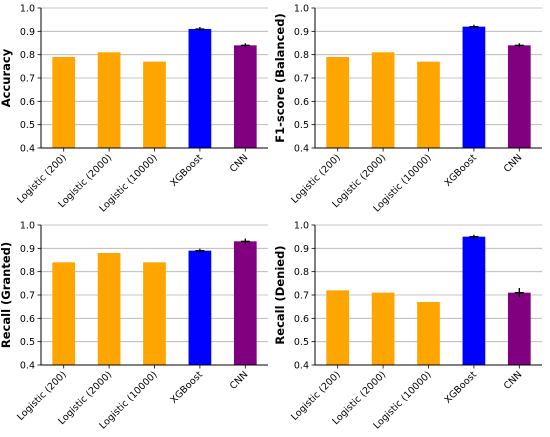 This screenshot has width=550, height=437. I want to click on y-axis-label: Accuracy, so click(6, 77).